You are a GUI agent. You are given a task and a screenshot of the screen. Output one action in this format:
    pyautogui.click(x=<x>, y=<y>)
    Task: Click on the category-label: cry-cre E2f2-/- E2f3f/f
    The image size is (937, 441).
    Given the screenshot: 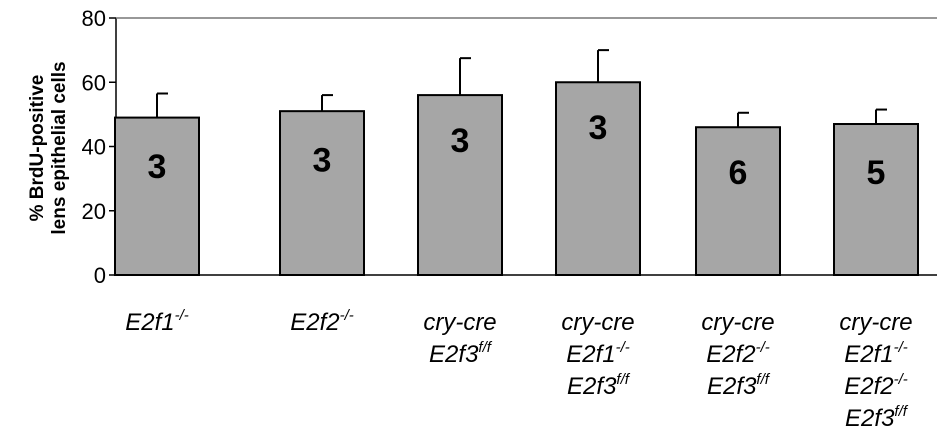 What is the action you would take?
    pyautogui.click(x=737, y=354)
    